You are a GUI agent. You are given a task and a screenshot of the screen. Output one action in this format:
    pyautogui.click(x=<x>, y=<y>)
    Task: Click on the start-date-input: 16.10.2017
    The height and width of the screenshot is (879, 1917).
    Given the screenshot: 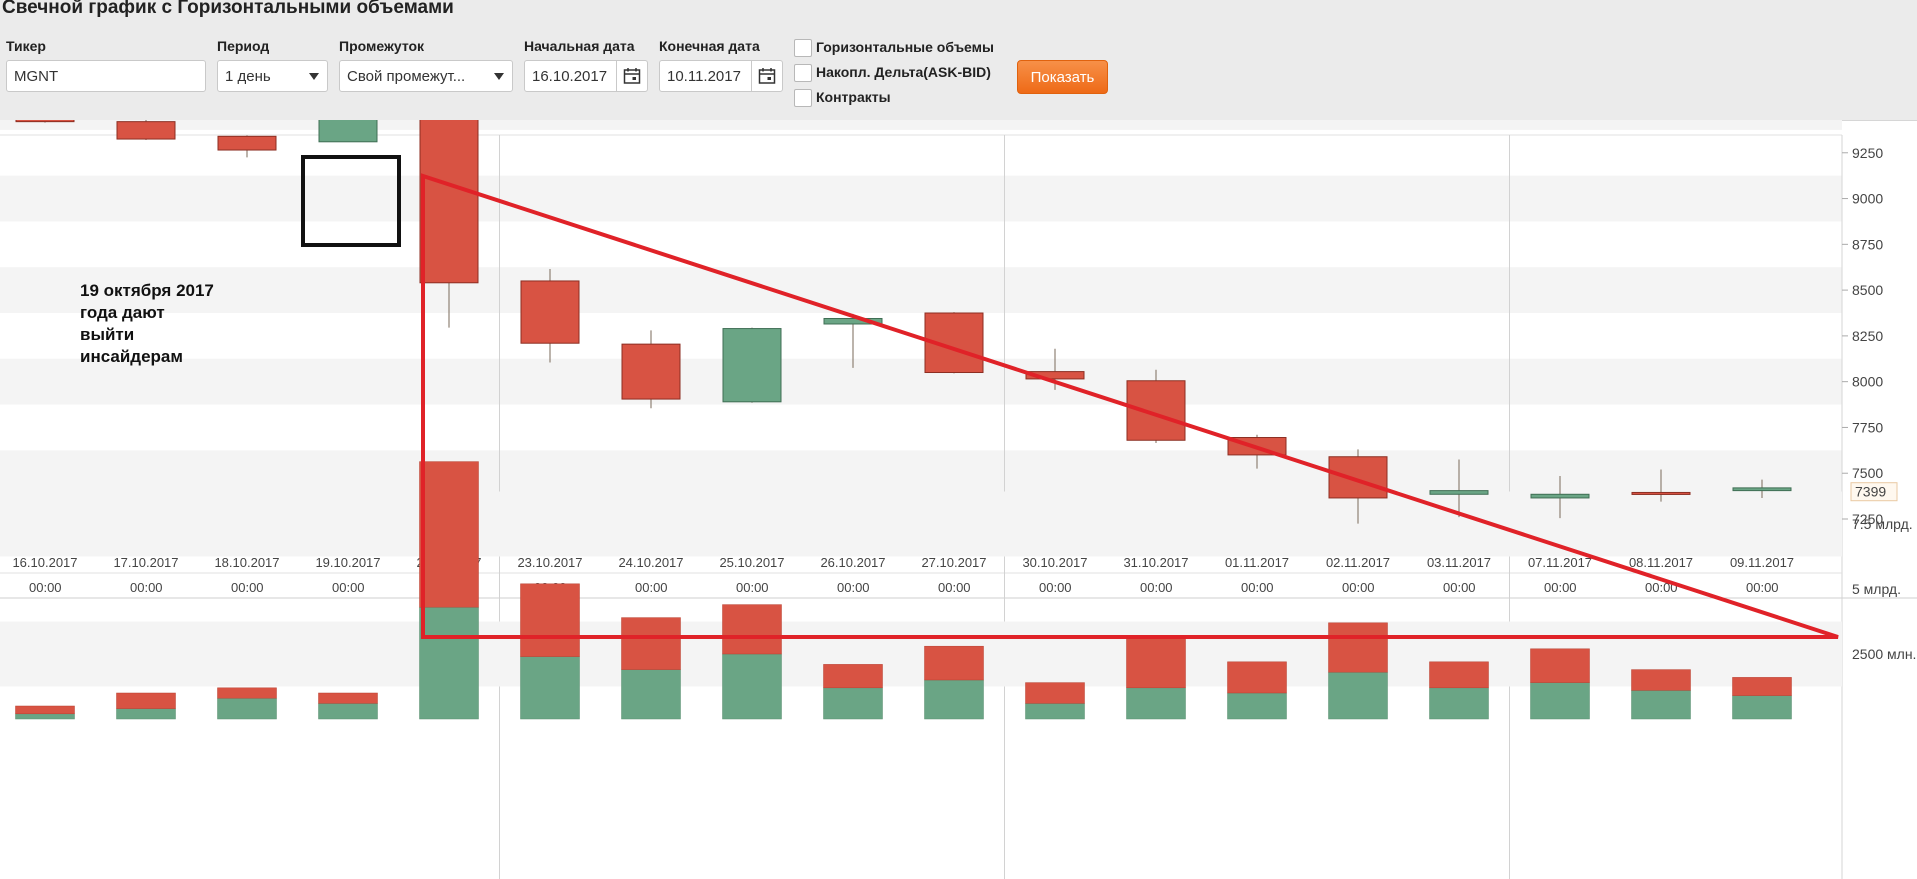 What is the action you would take?
    pyautogui.click(x=586, y=76)
    